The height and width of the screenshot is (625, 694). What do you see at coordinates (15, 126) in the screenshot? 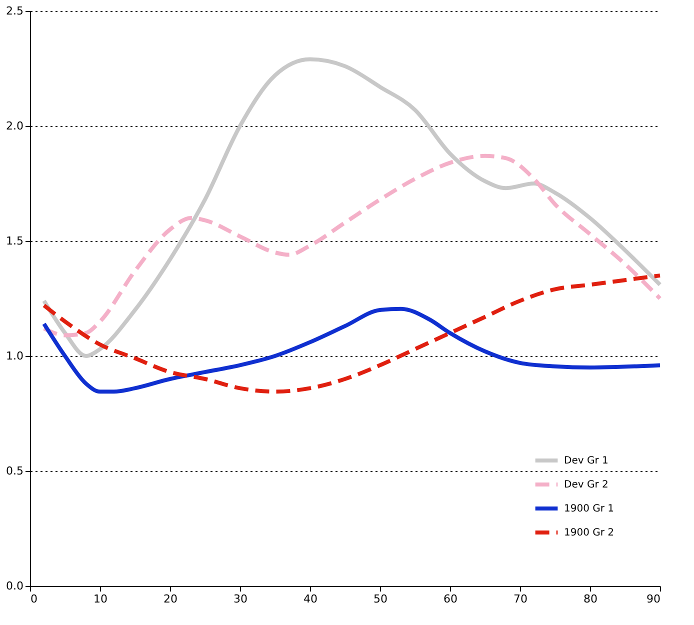
I see `y-tick-label: 2.0` at bounding box center [15, 126].